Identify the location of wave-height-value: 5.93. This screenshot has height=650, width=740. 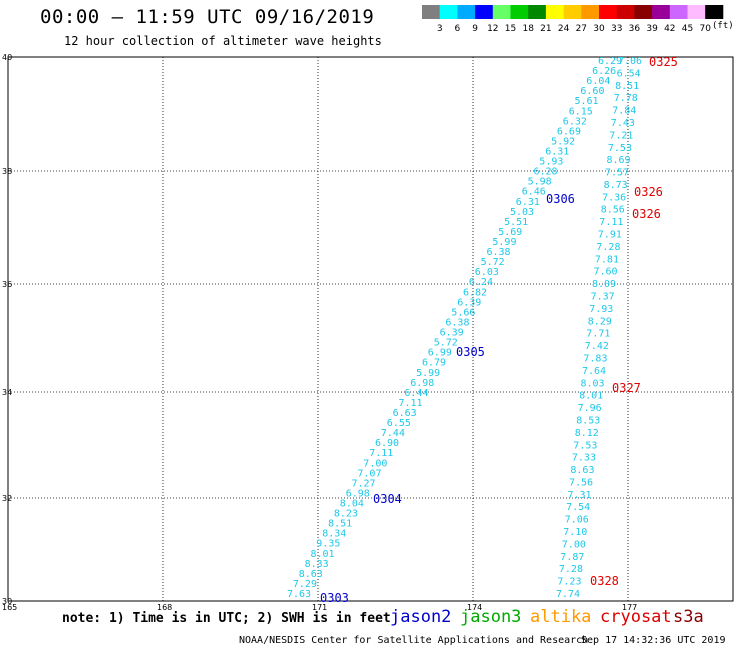
(551, 162).